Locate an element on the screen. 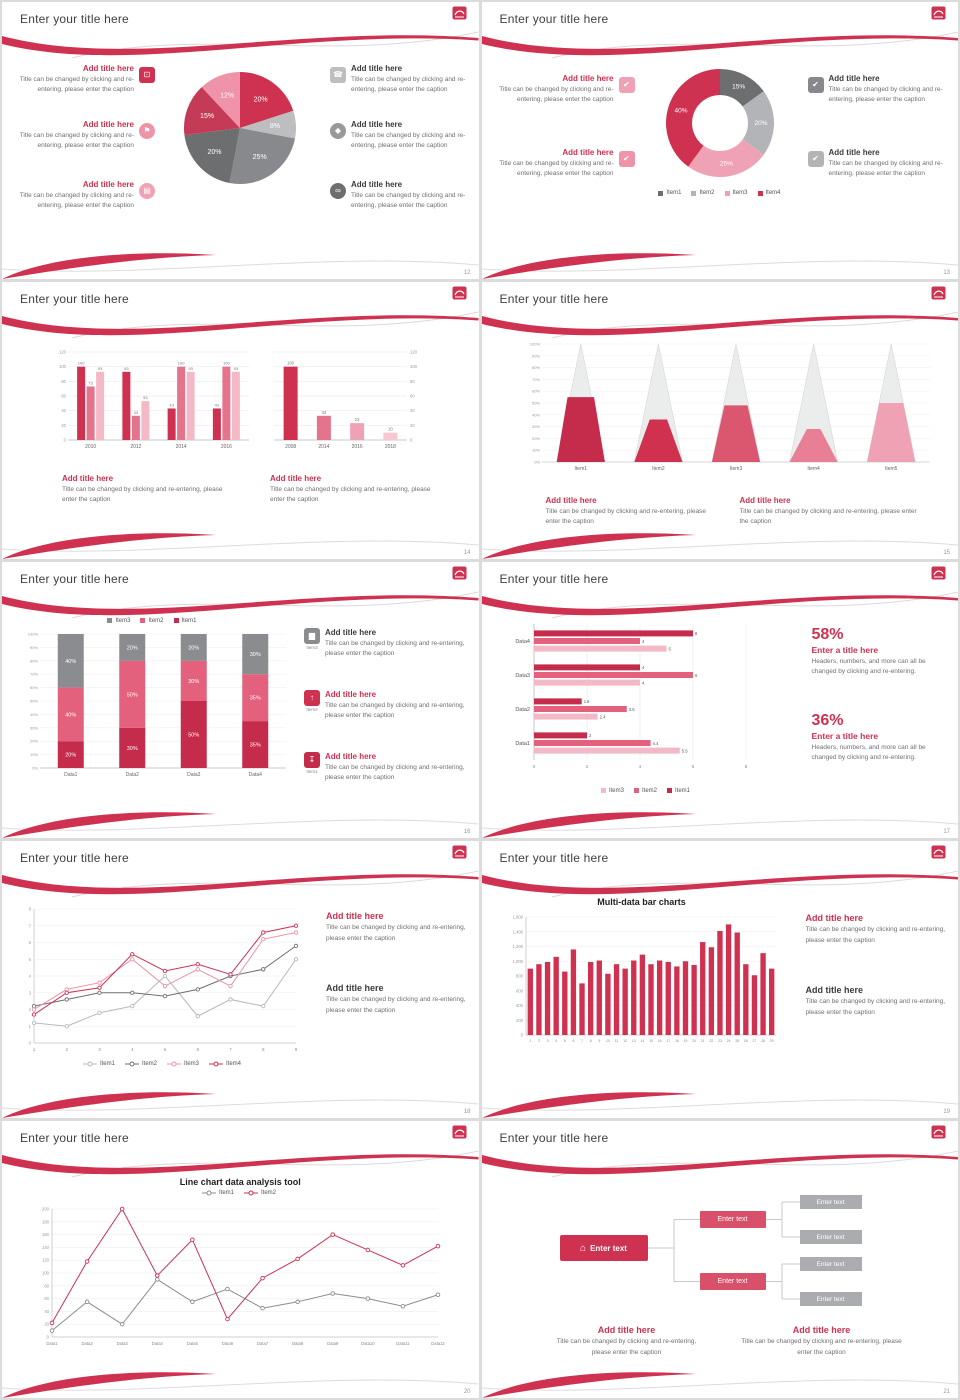  svg-text: 25% is located at coordinates (725, 163).